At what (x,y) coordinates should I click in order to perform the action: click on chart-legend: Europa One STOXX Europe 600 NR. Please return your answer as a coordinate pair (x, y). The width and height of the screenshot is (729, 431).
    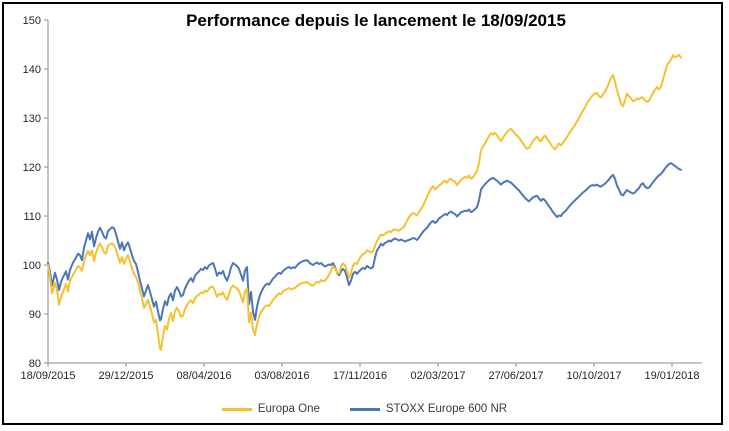
    Looking at the image, I should click on (364, 409).